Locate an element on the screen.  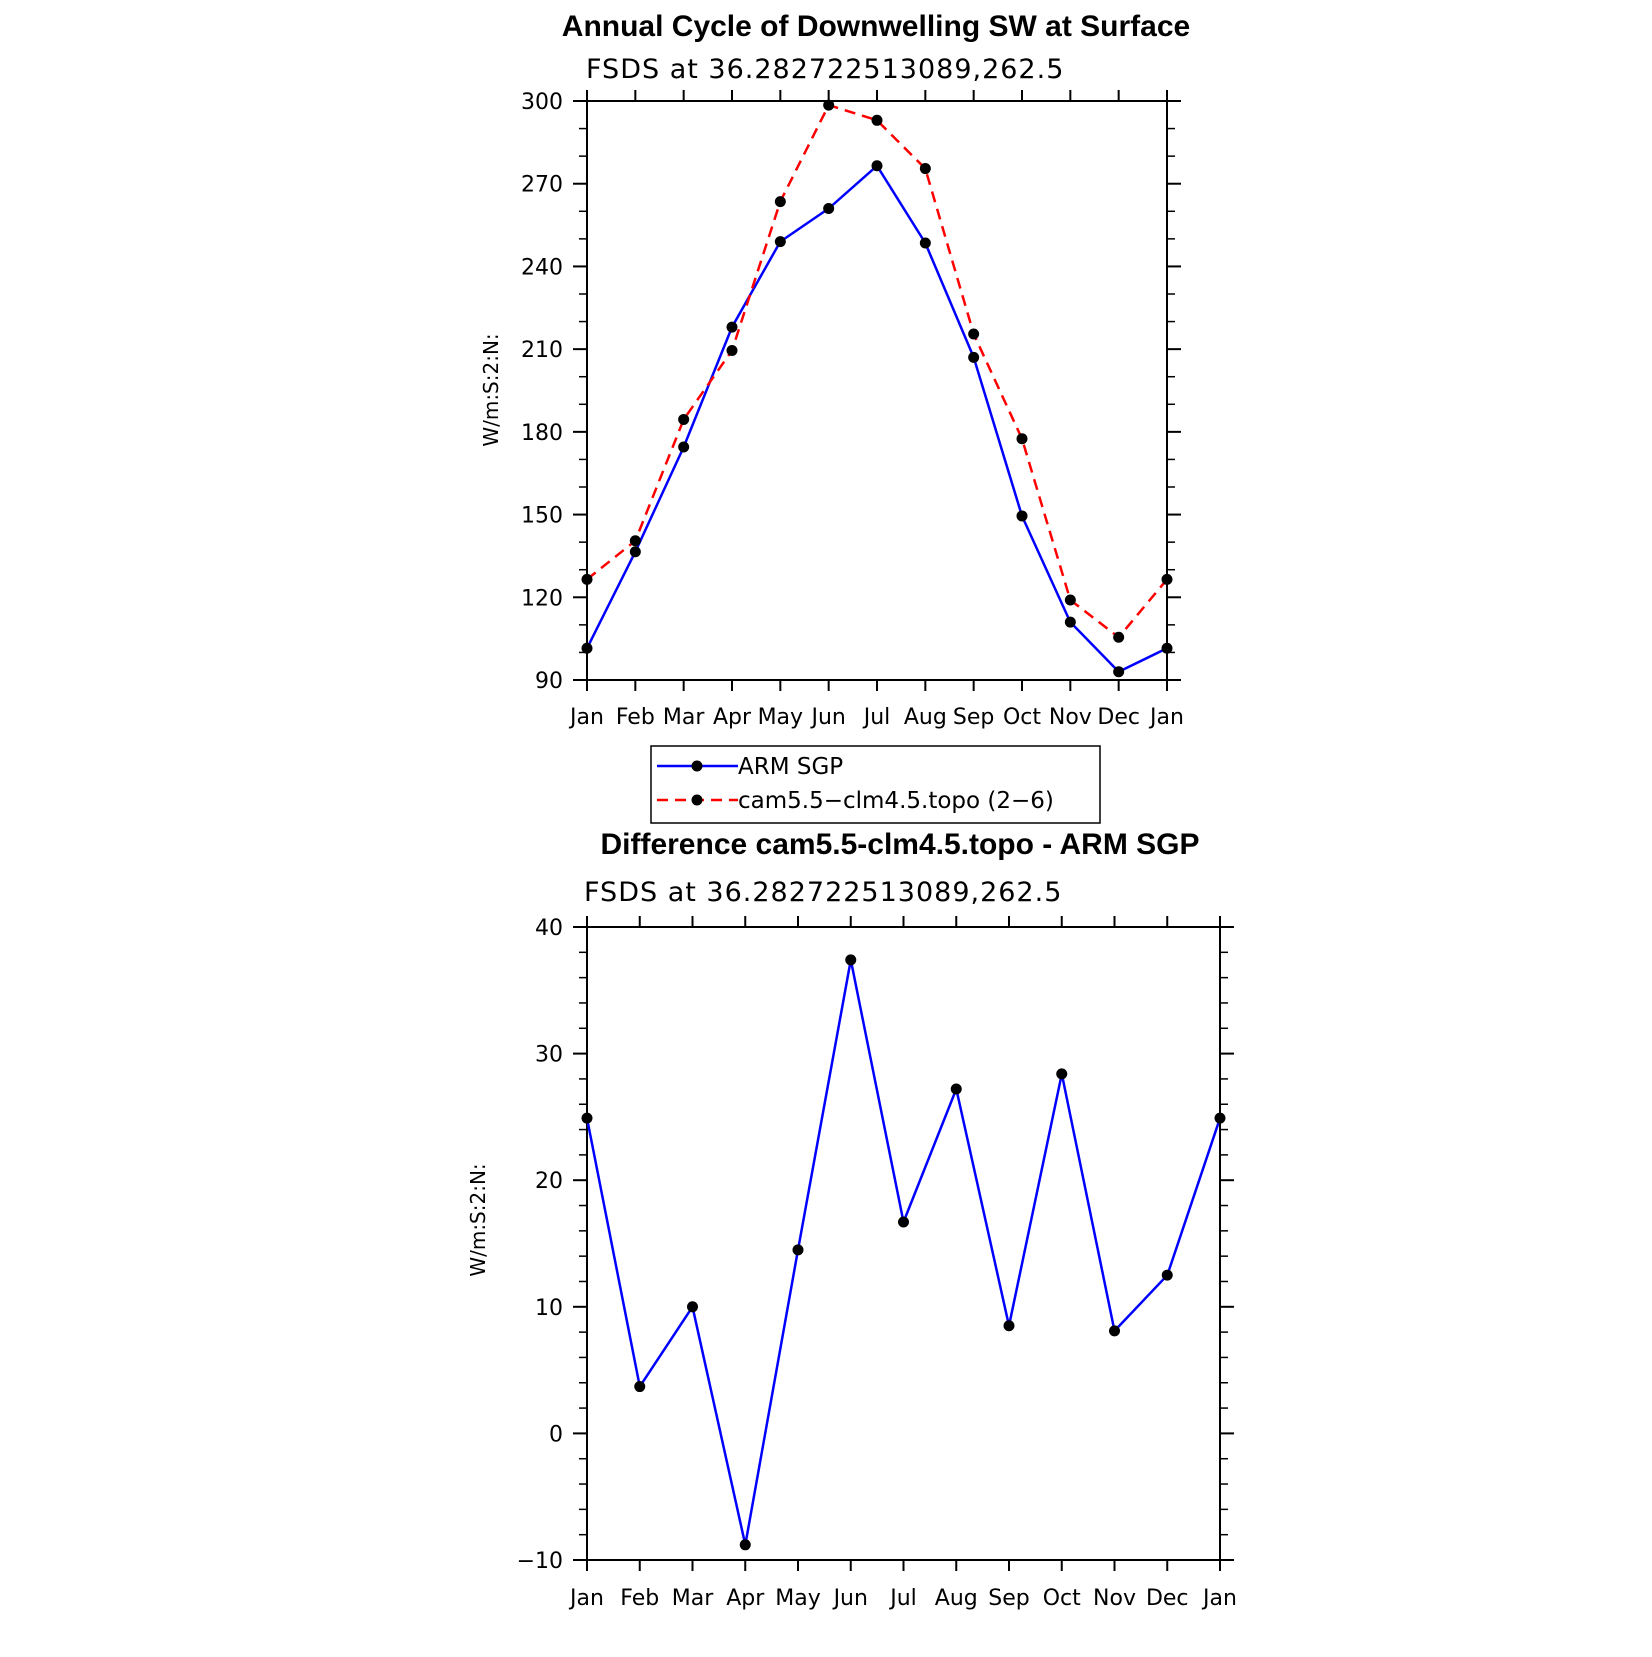
chart2-x-tick-label: Sep is located at coordinates (1008, 1598).